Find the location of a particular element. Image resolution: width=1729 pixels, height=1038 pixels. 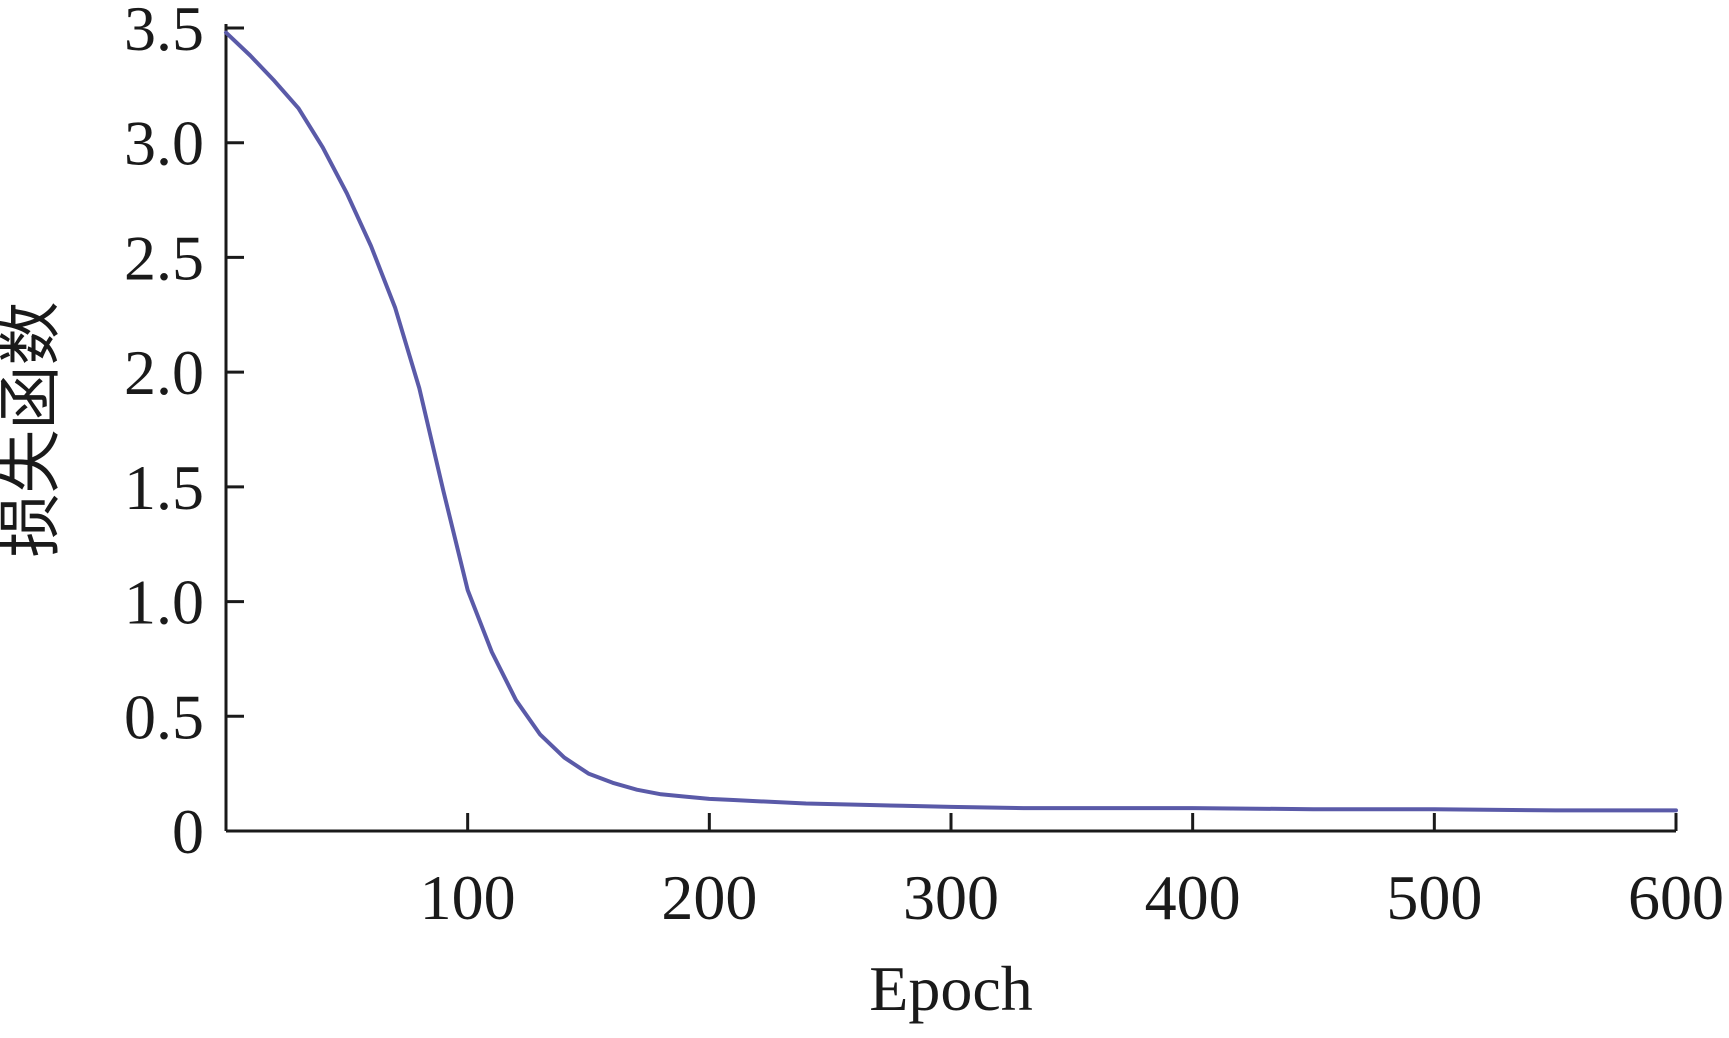

x-tick-label: 600 is located at coordinates (1676, 897).